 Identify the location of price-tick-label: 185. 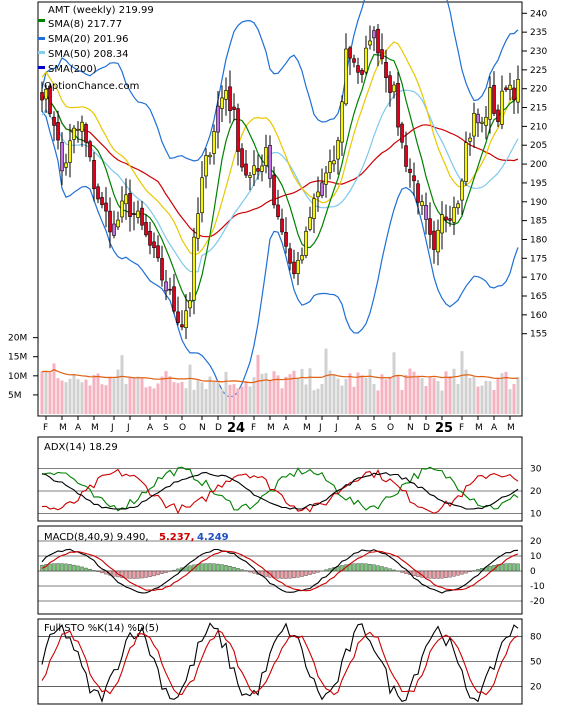
(538, 222).